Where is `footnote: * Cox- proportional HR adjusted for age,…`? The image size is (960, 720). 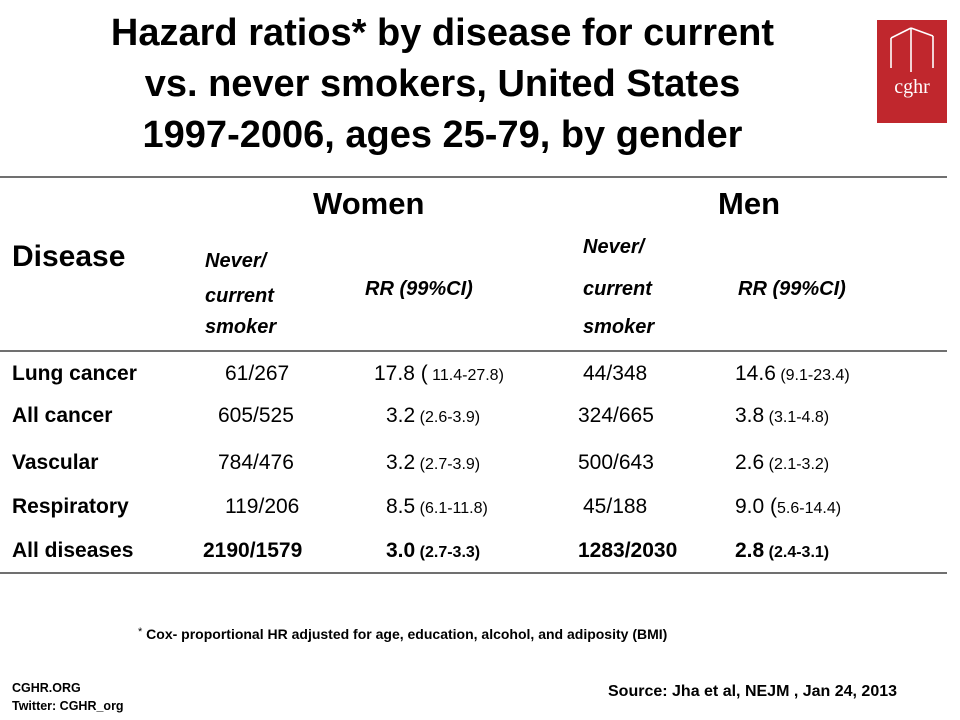
footnote: * Cox- proportional HR adjusted for age,… is located at coordinates (402, 634).